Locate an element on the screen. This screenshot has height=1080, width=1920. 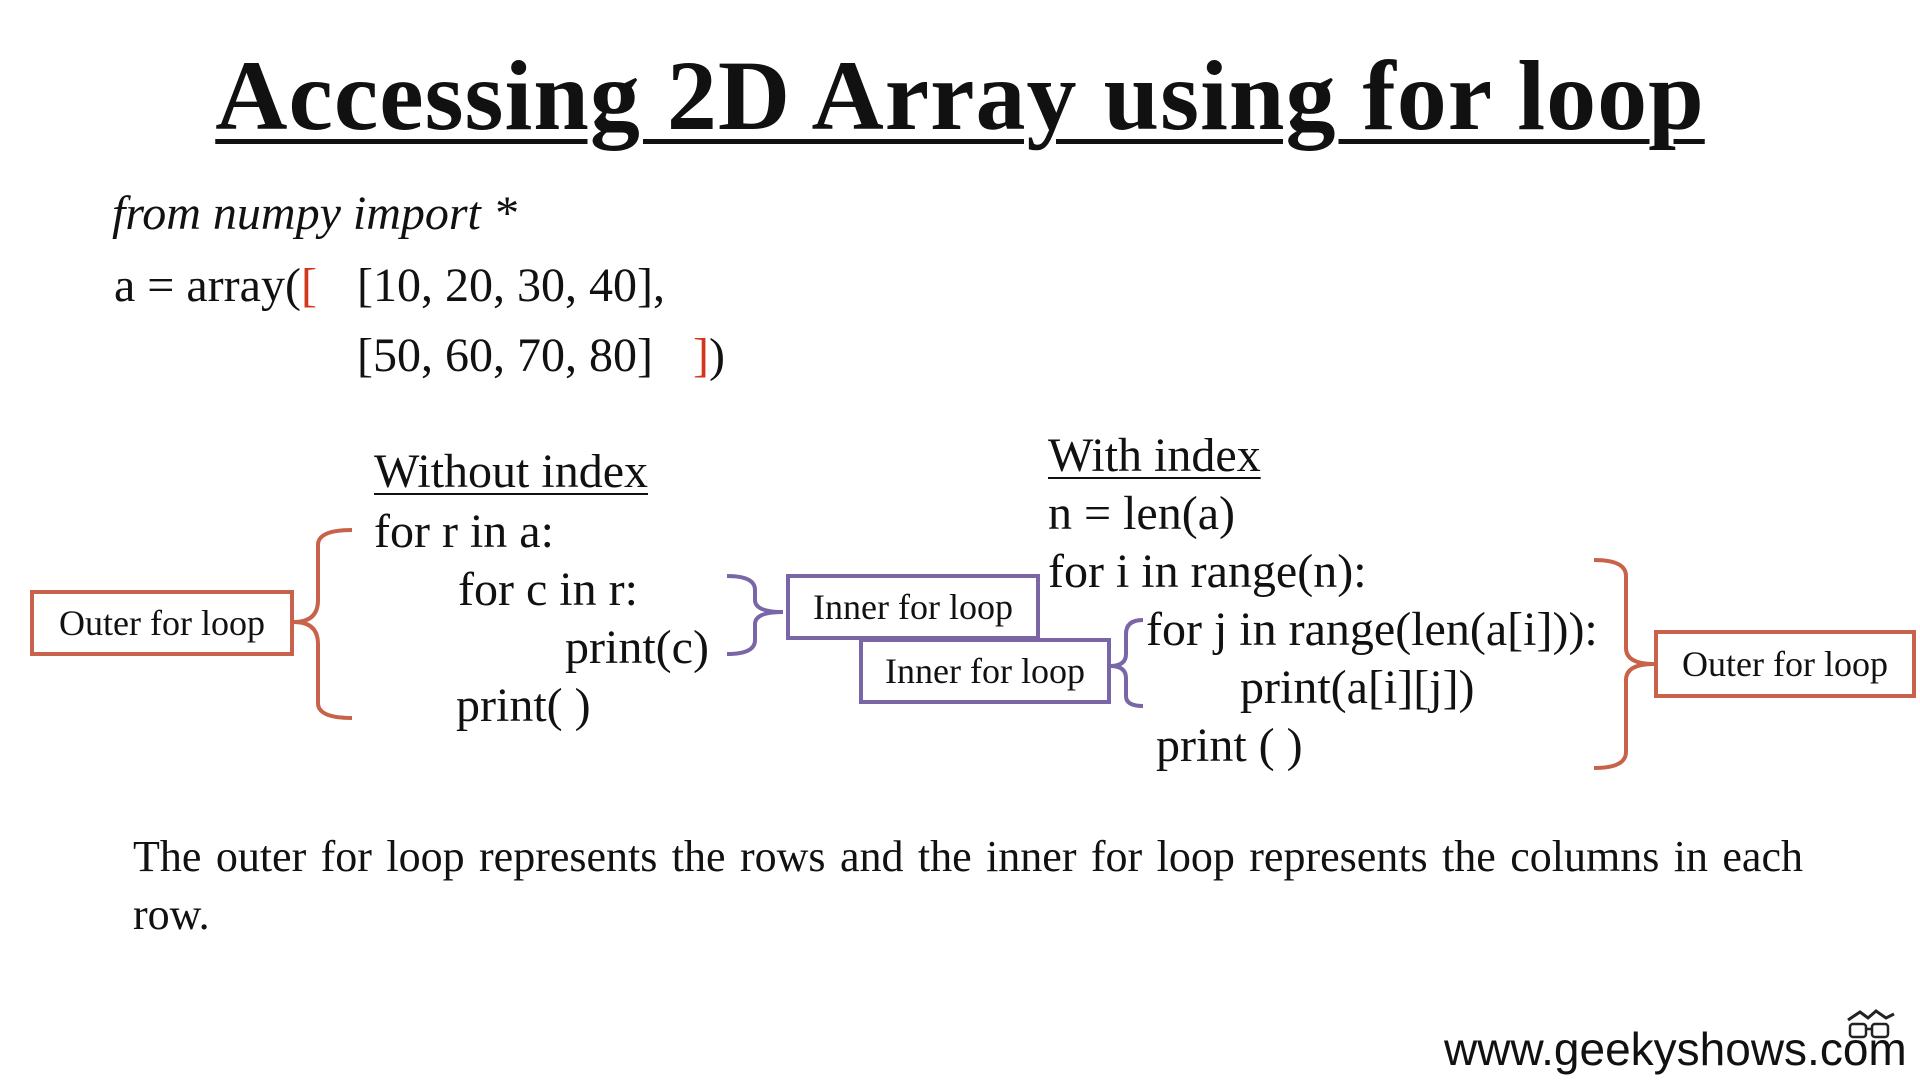
array-line-2: [50, 60, 70, 80]]) is located at coordinates (541, 356).